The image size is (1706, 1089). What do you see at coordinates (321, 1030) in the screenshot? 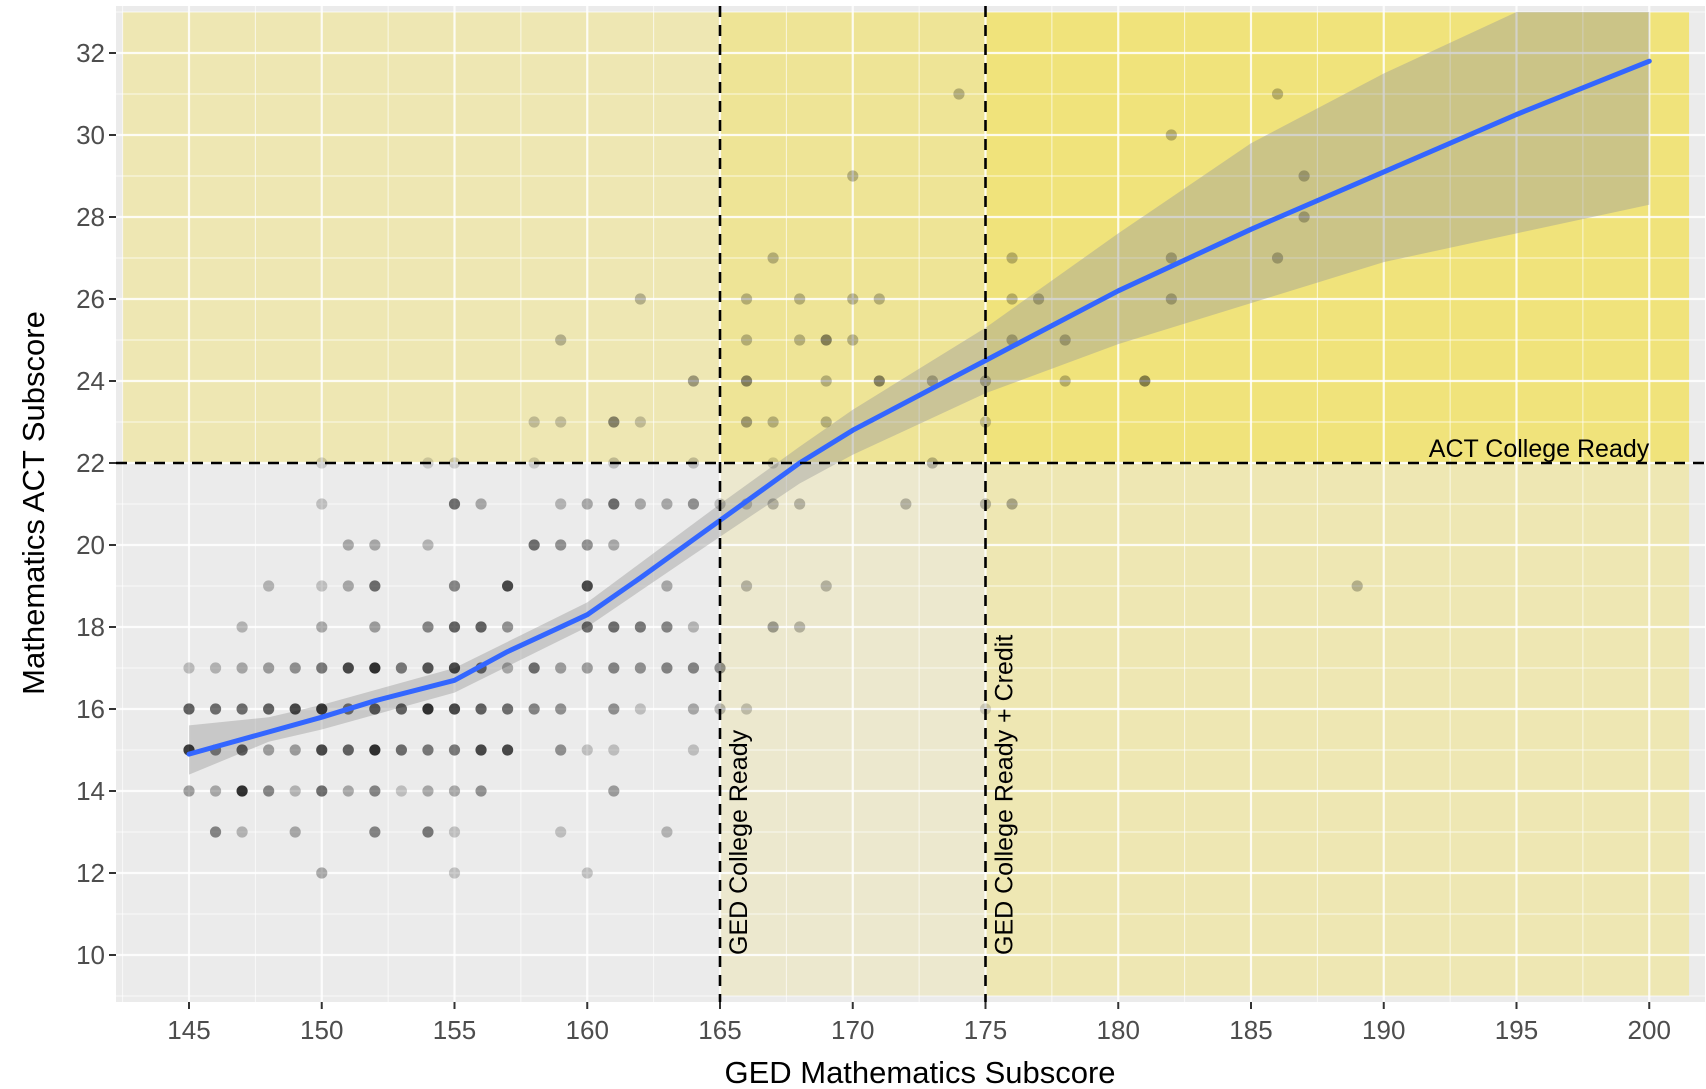
I see `x-tick-label: 150` at bounding box center [321, 1030].